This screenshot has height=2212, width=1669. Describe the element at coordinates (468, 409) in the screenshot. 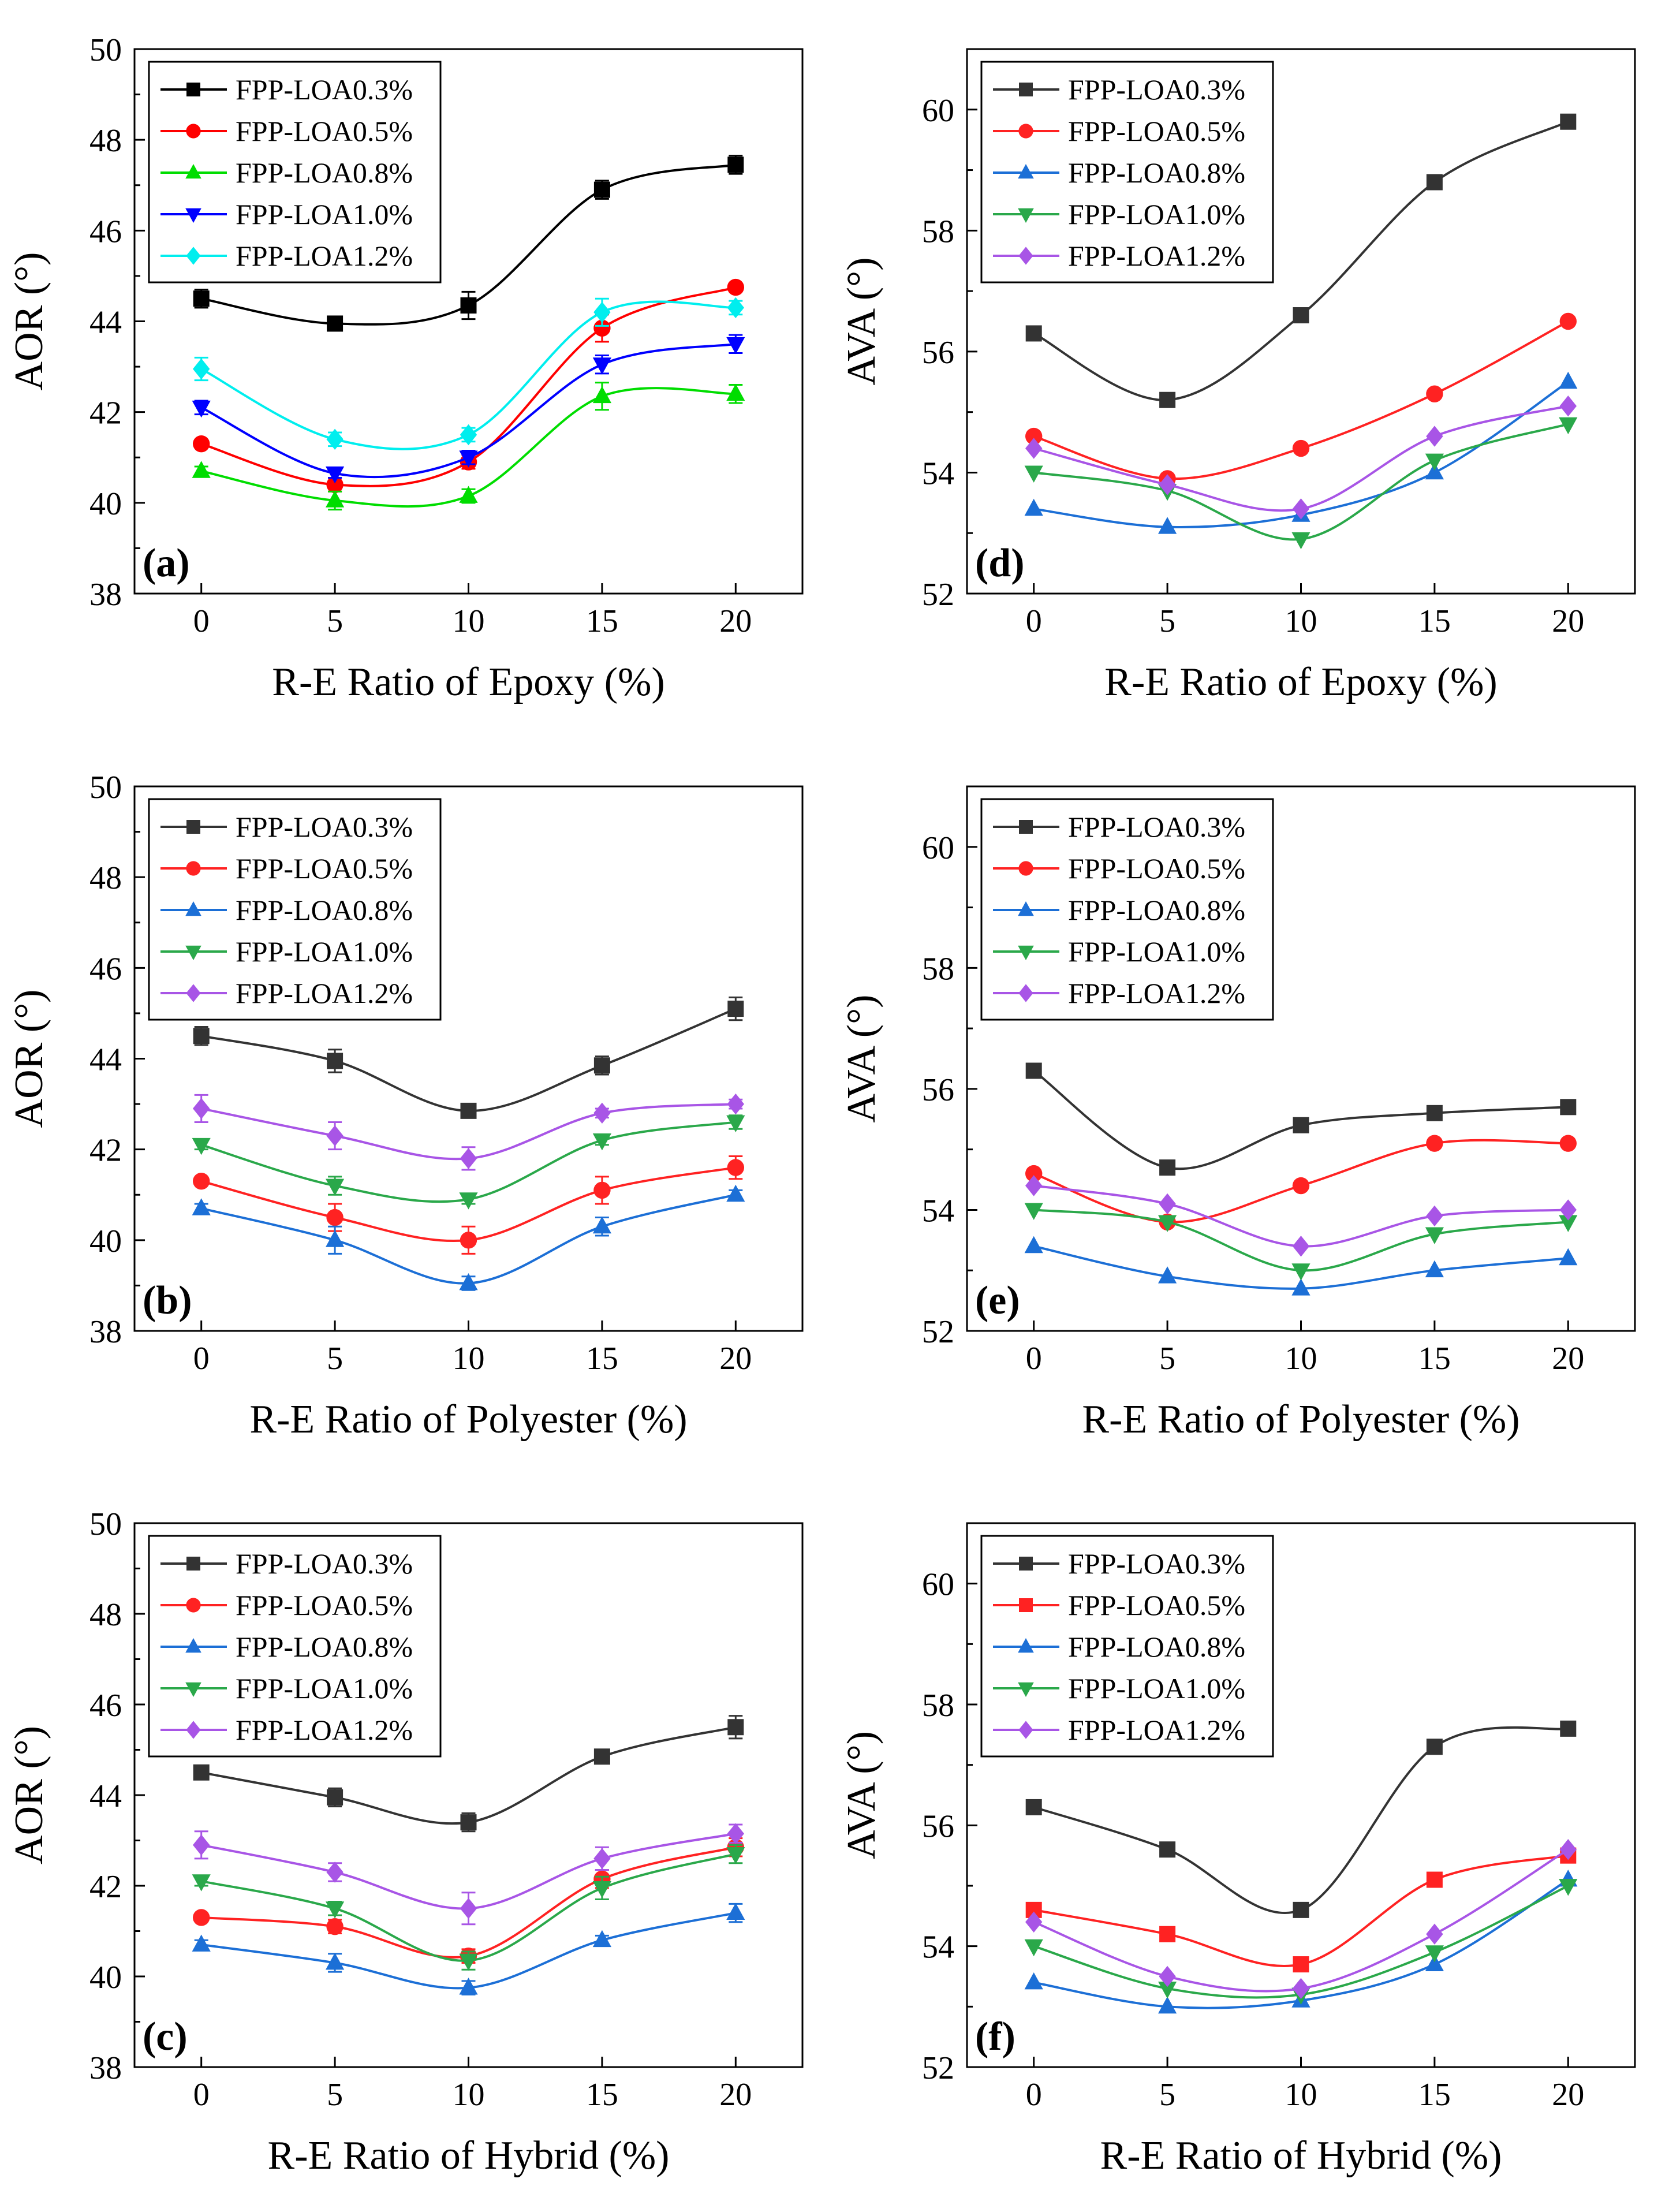

I see `series-FPP-LOA1.0%` at that location.